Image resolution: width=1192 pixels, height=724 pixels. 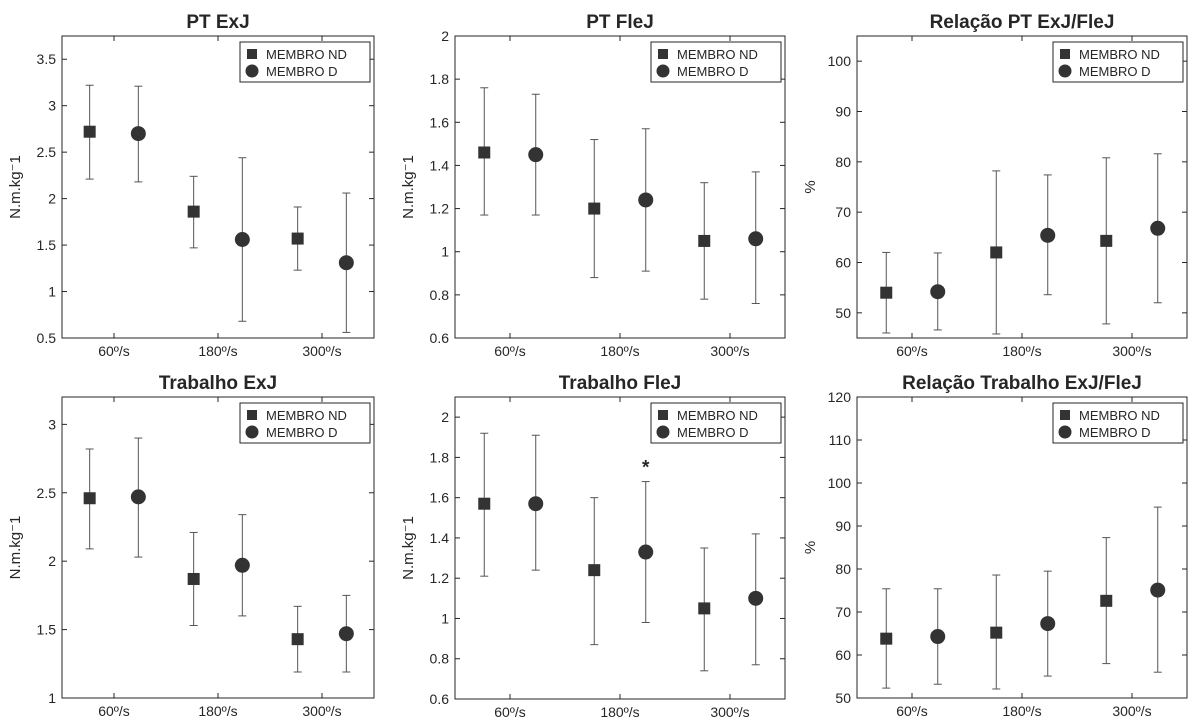 I want to click on y-tick-label: 0.5, so click(x=47, y=338).